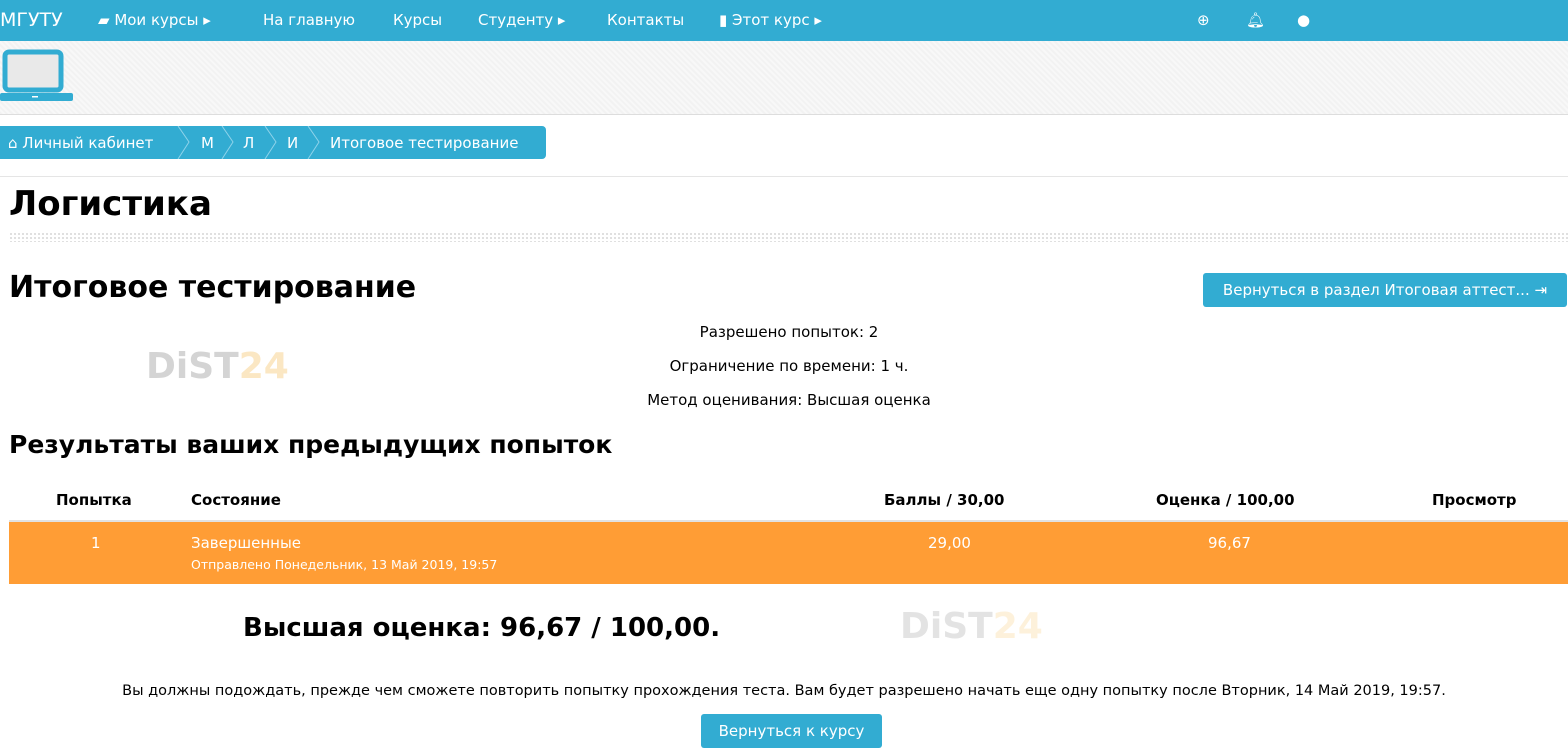  What do you see at coordinates (1474, 500) in the screenshot?
I see `col-review: Просмотр` at bounding box center [1474, 500].